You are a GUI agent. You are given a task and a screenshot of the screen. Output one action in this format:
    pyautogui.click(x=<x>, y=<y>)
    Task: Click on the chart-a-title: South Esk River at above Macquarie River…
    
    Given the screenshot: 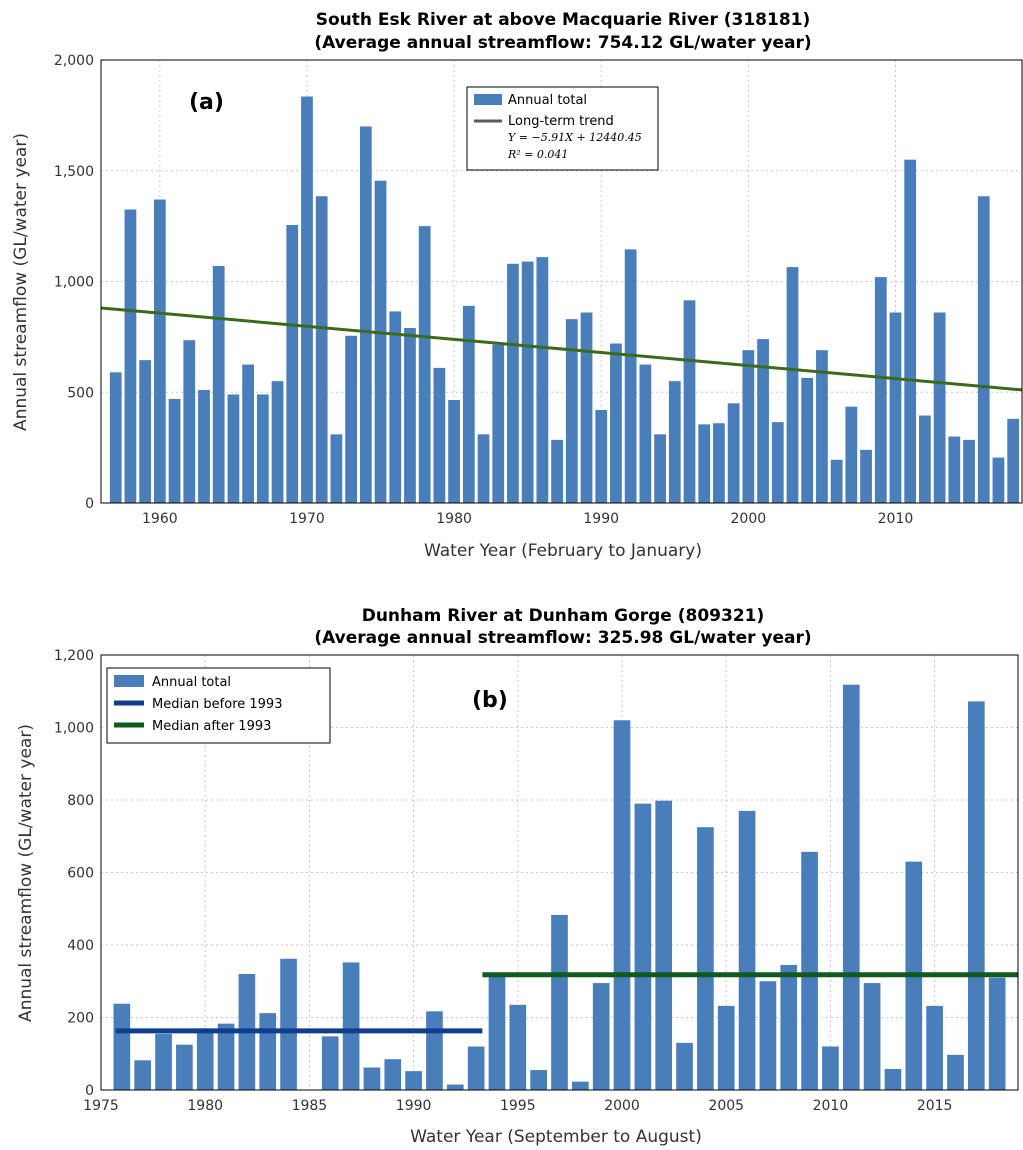 What is the action you would take?
    pyautogui.click(x=563, y=20)
    